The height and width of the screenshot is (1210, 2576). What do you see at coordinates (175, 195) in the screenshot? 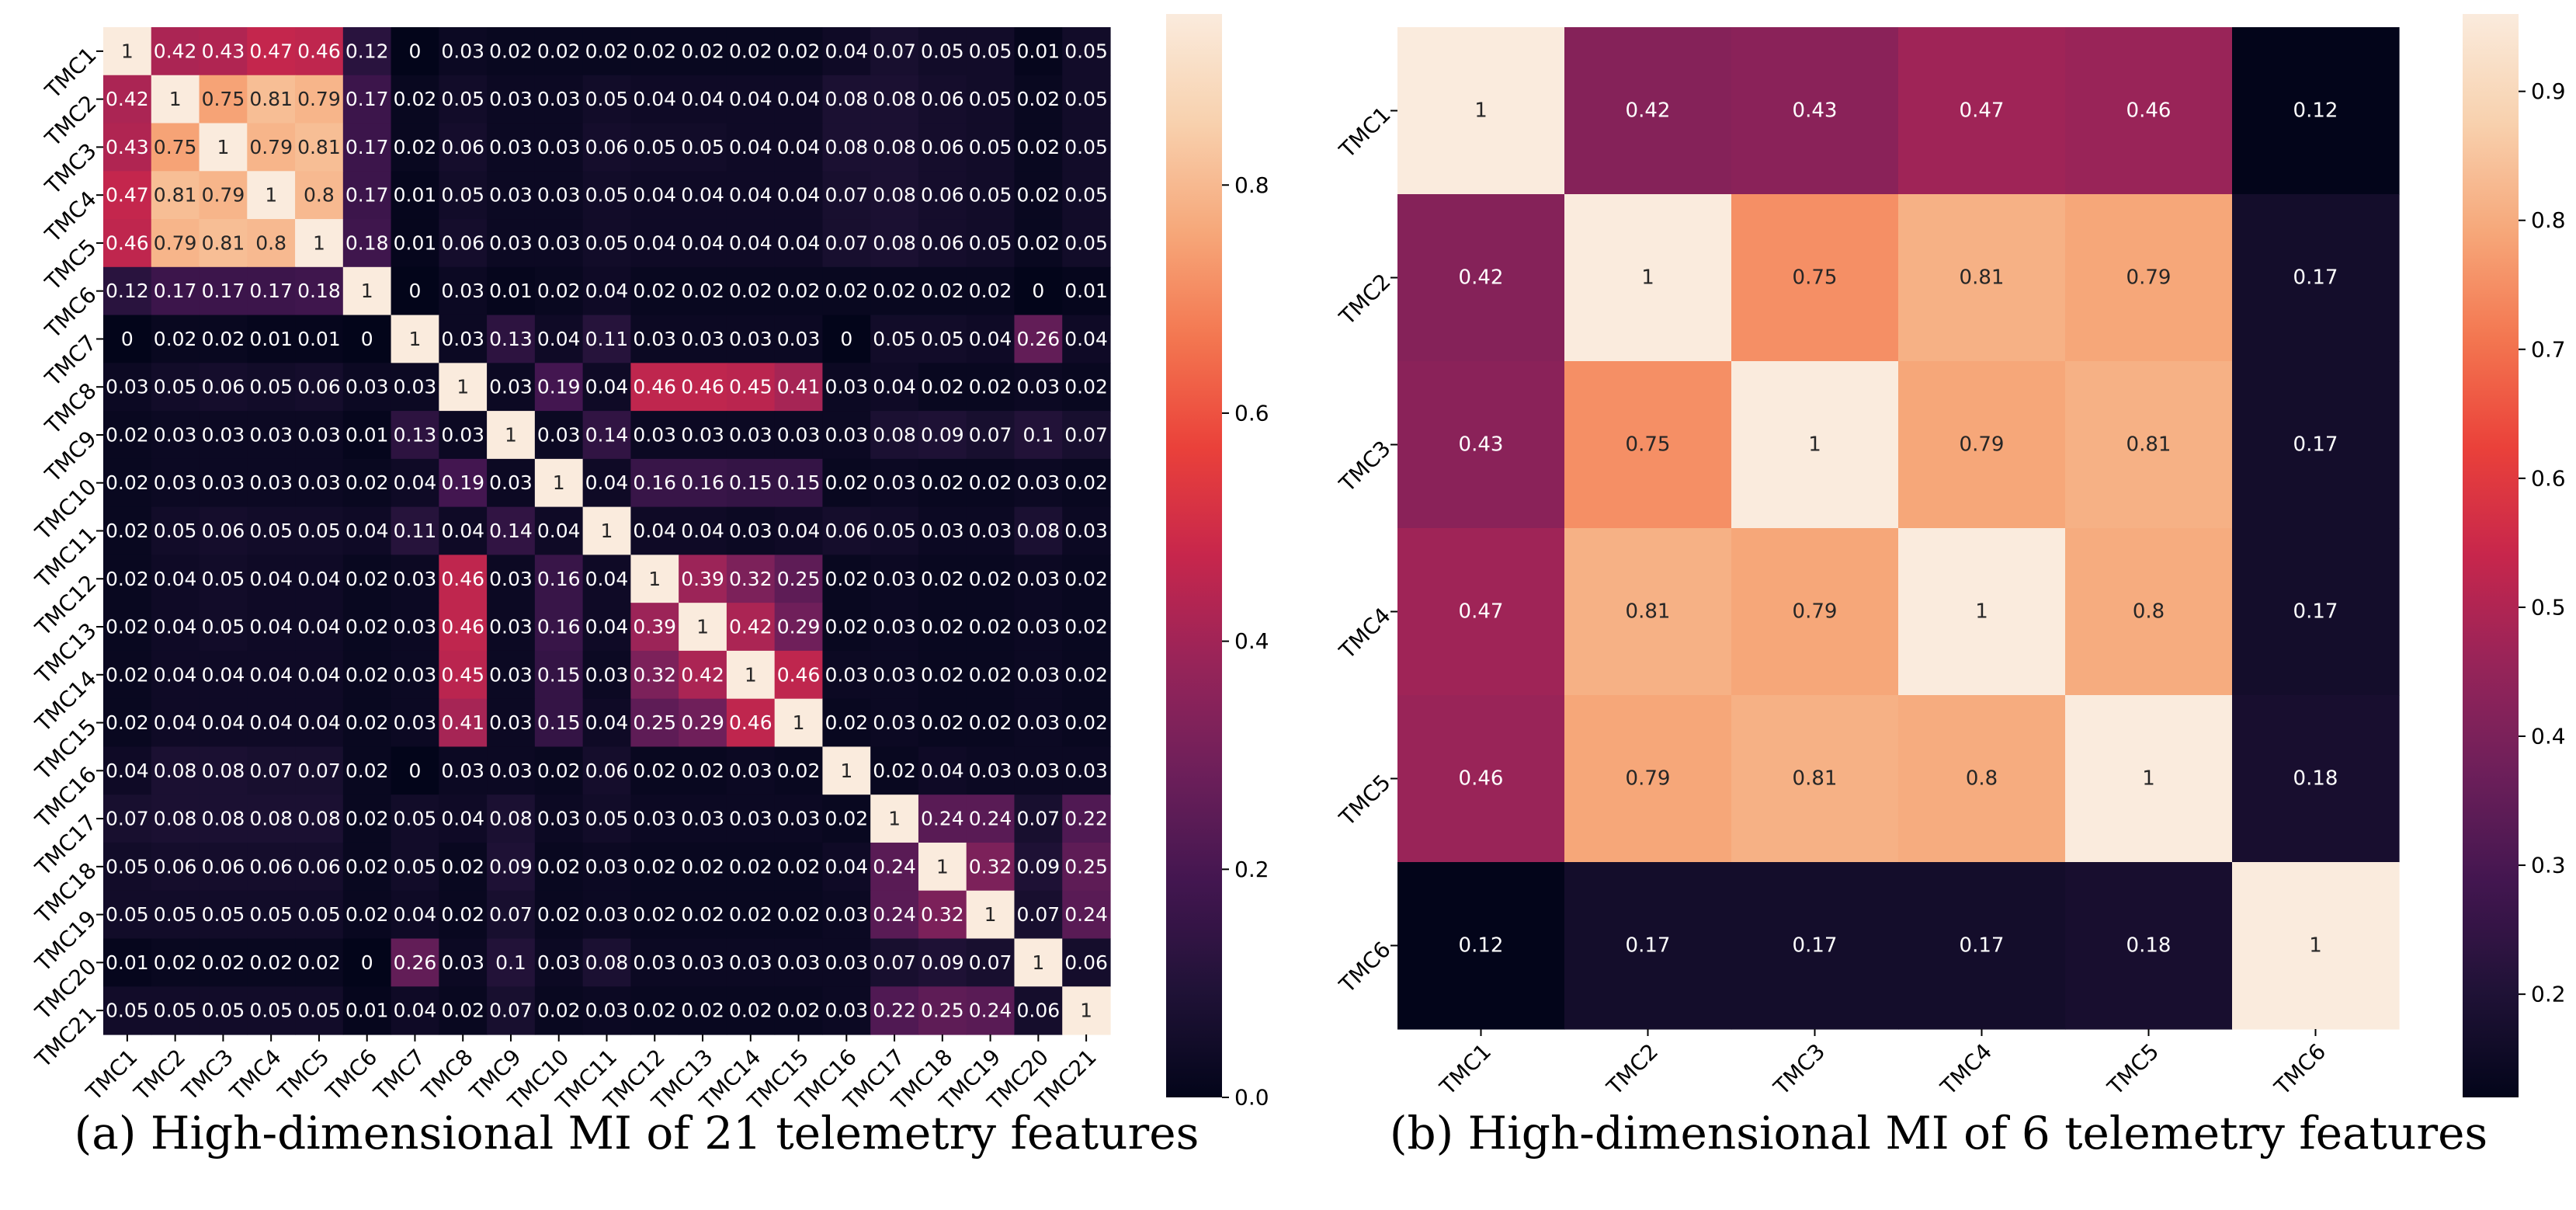
I see `cell-value-label: 0.81` at bounding box center [175, 195].